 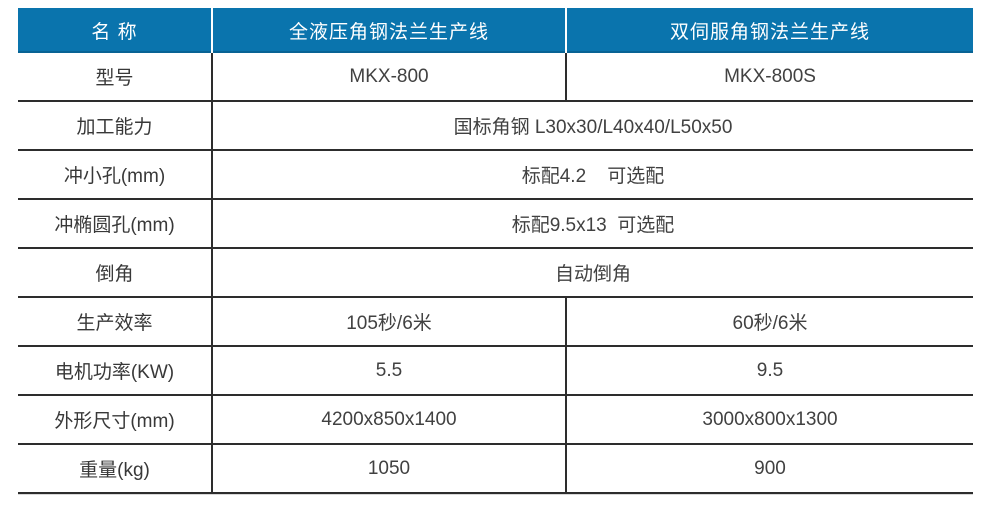 What do you see at coordinates (114, 30) in the screenshot?
I see `header-cell-name: 名 称` at bounding box center [114, 30].